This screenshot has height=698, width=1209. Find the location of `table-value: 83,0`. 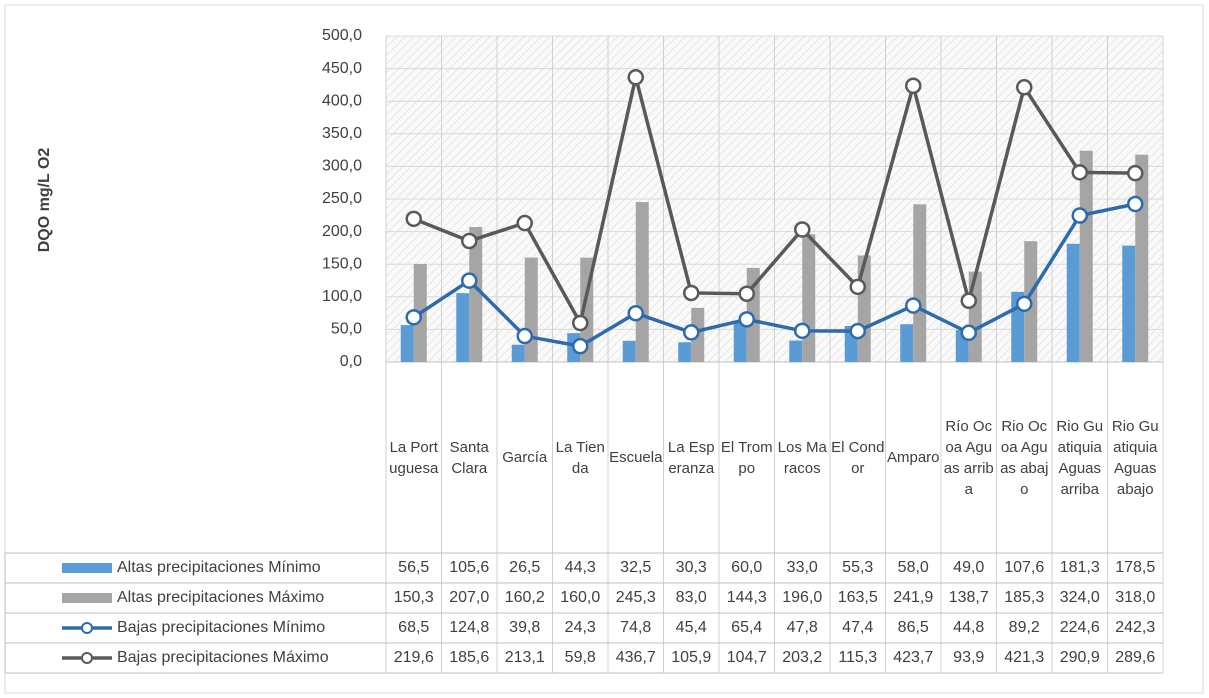

table-value: 83,0 is located at coordinates (691, 597).